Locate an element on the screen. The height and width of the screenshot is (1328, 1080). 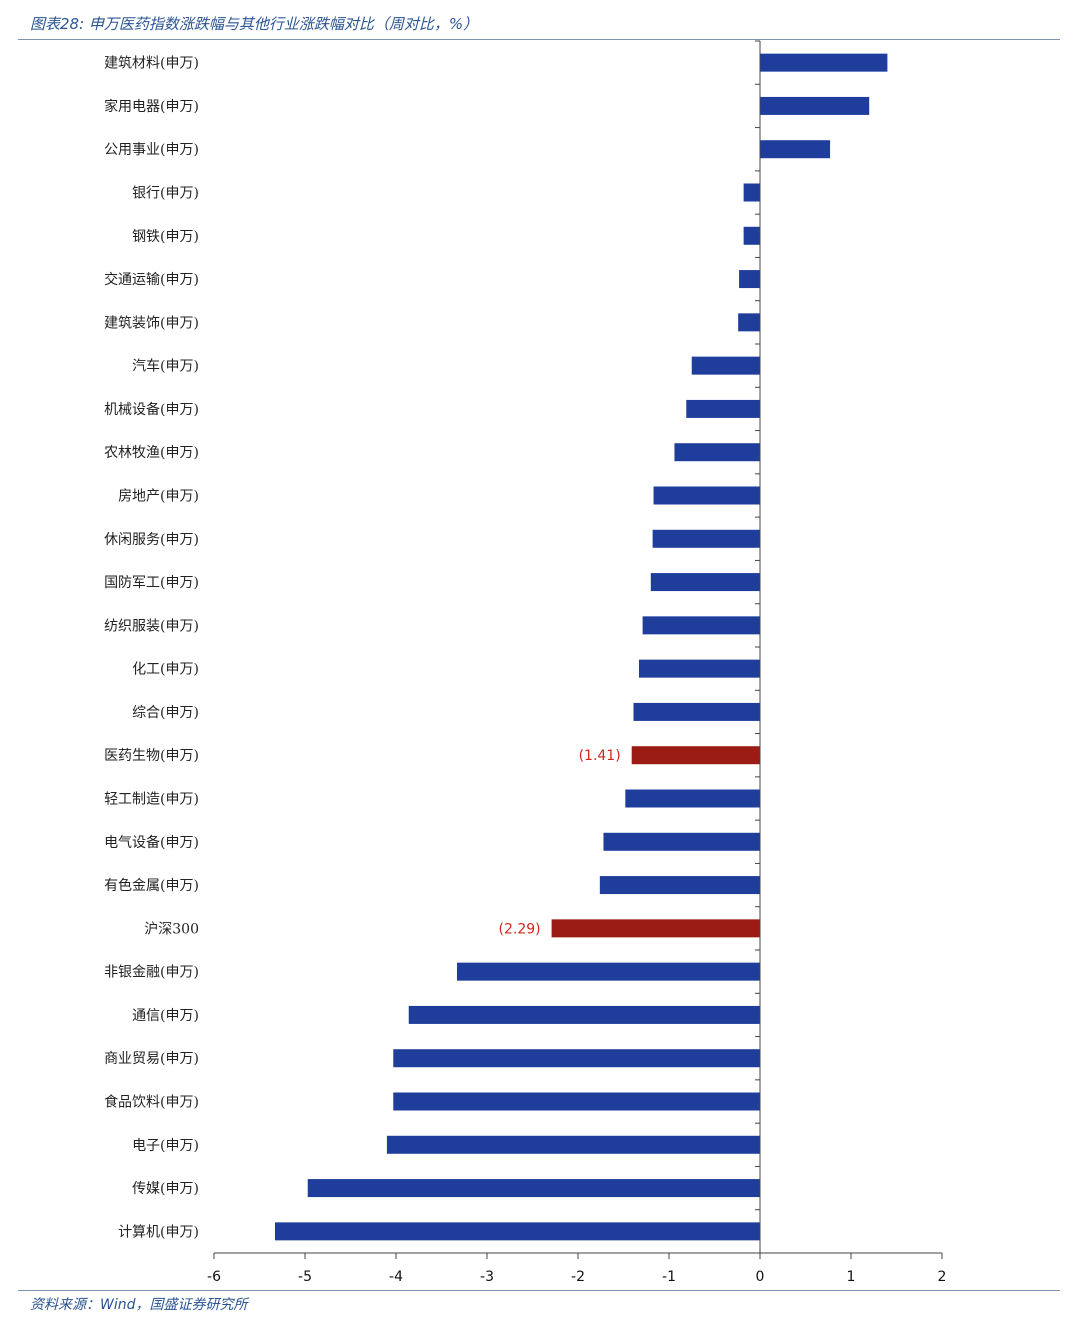
data-label-1: (2.29) is located at coordinates (520, 929).